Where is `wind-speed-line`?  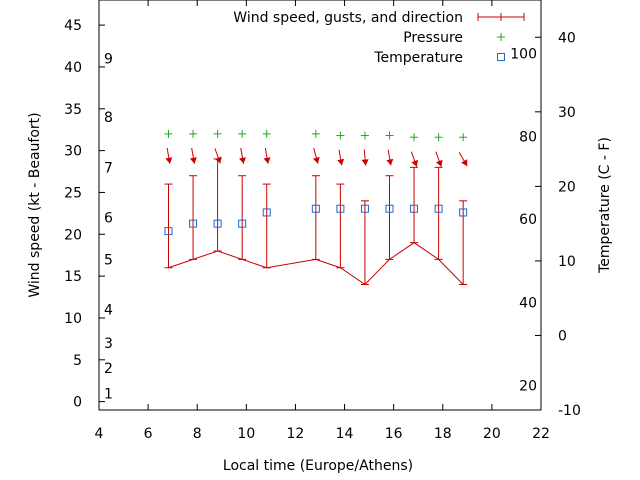 wind-speed-line is located at coordinates (316, 264).